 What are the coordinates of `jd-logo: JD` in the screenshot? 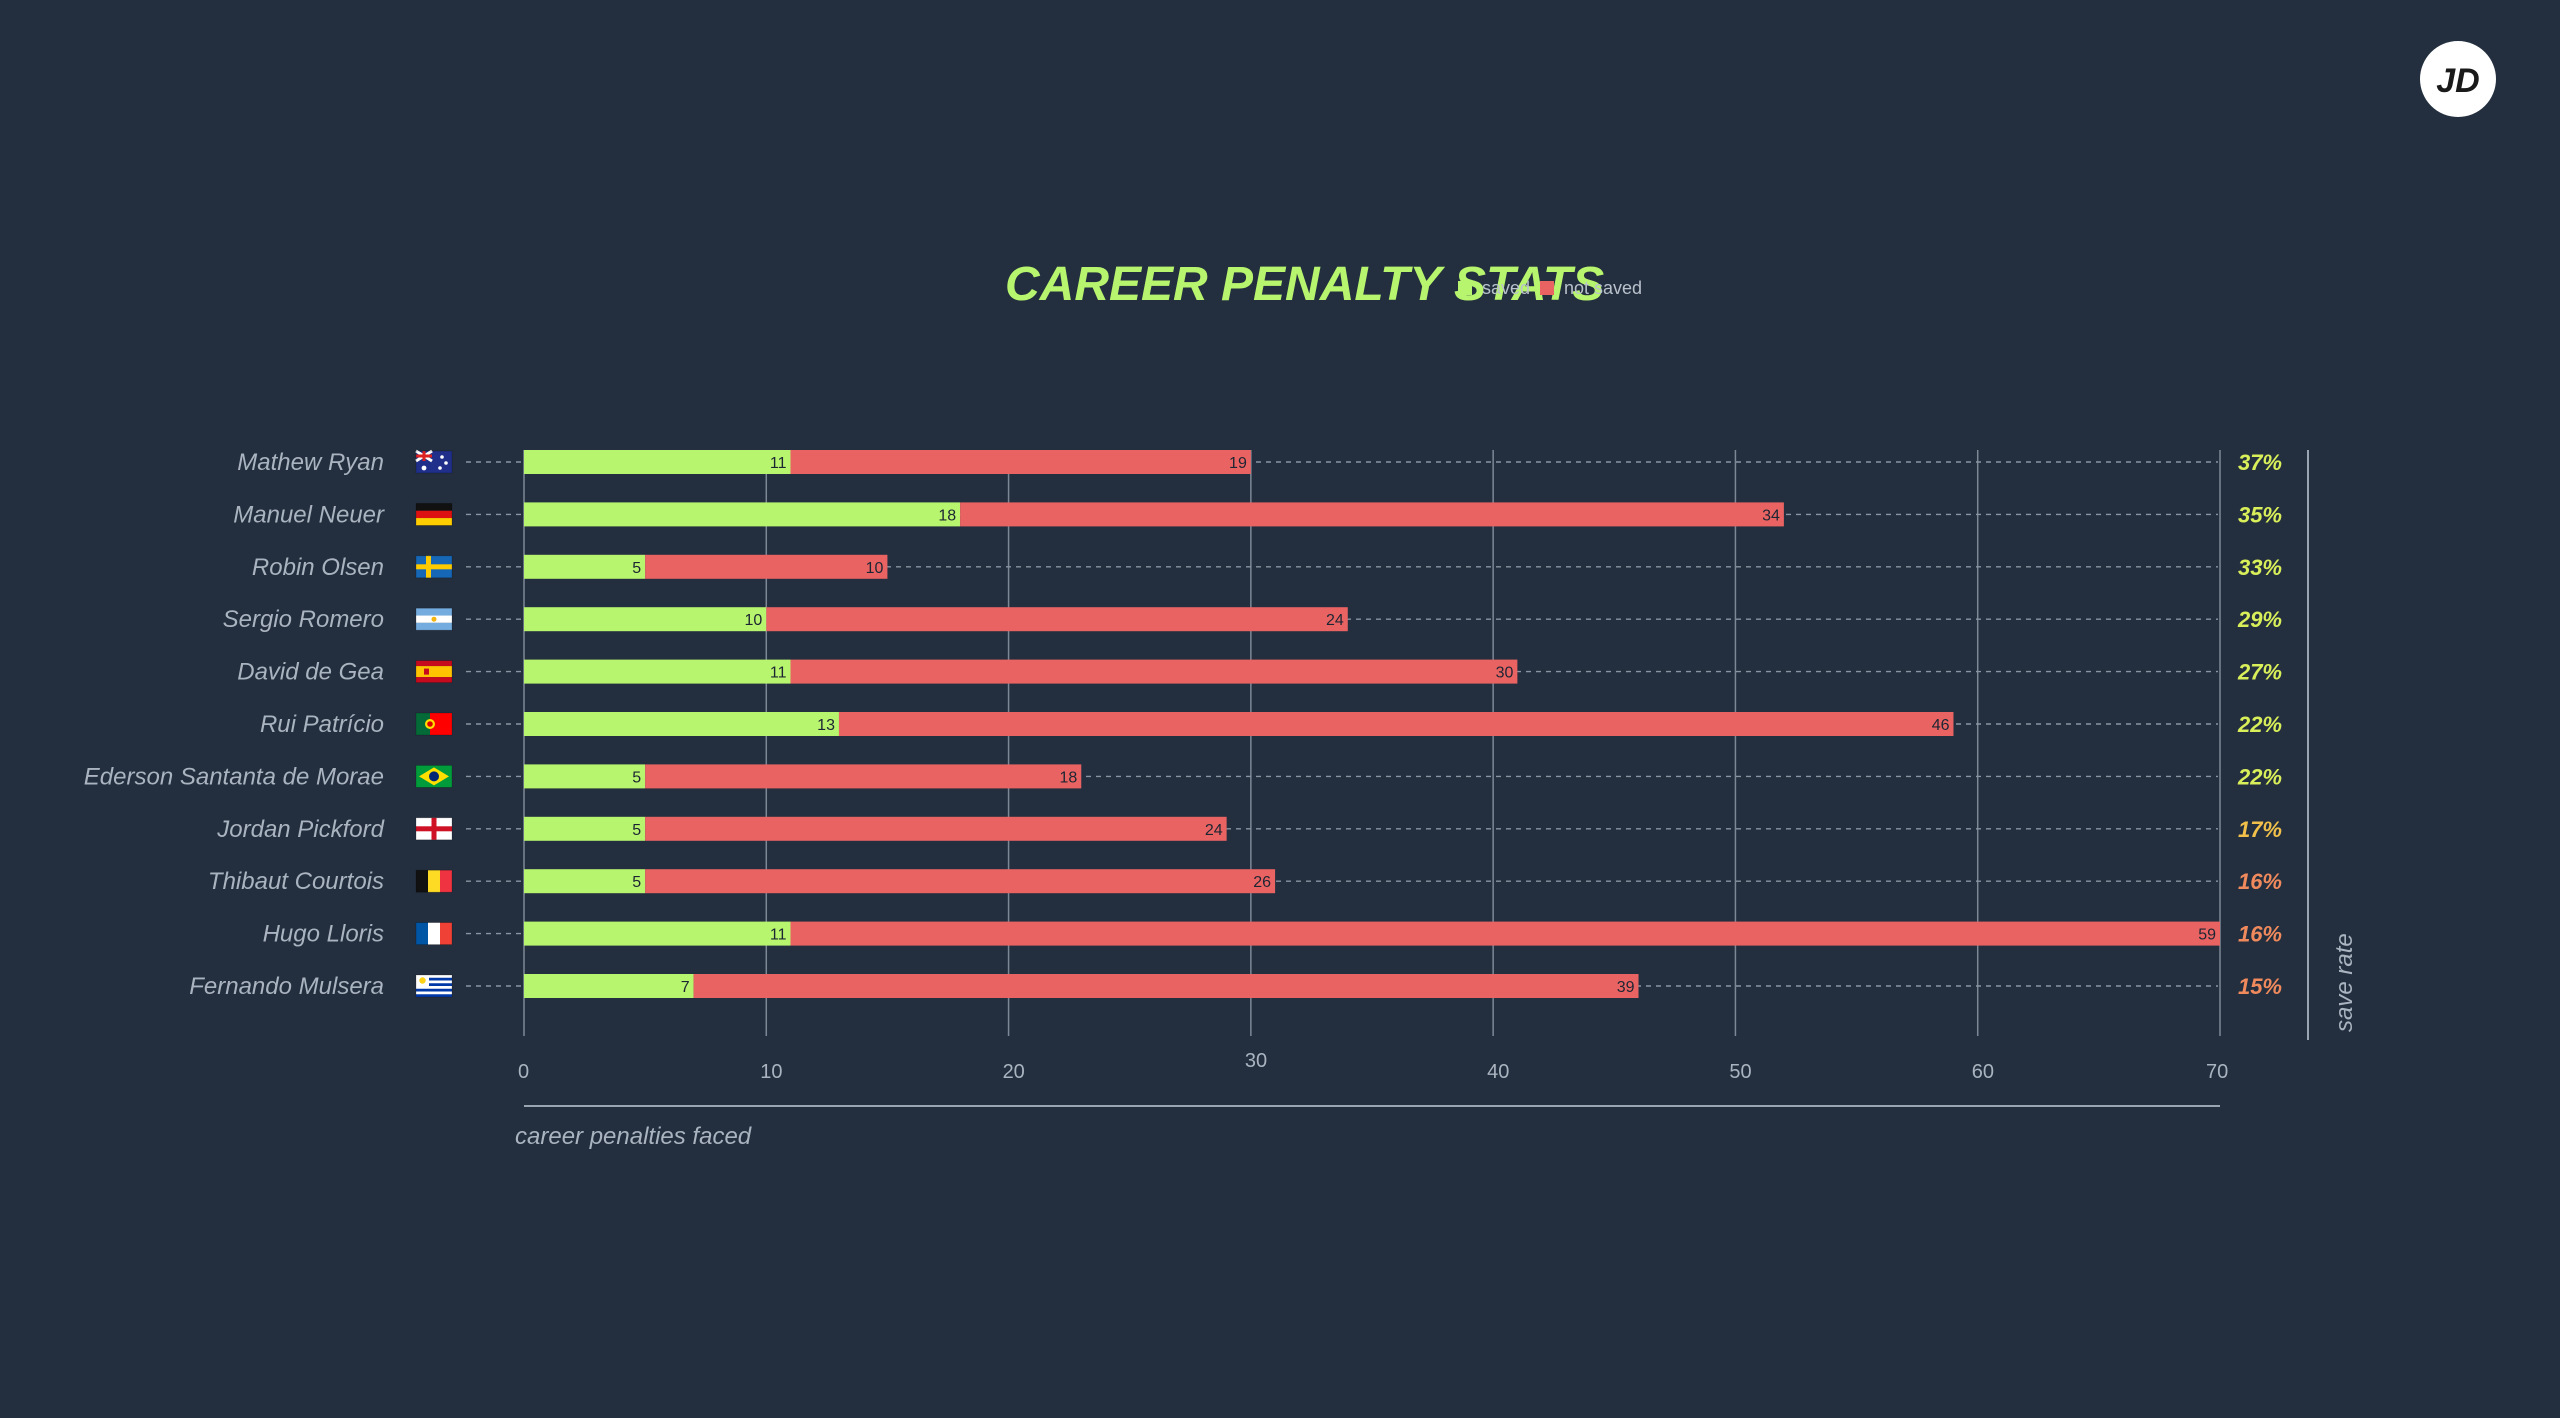 It's located at (2458, 79).